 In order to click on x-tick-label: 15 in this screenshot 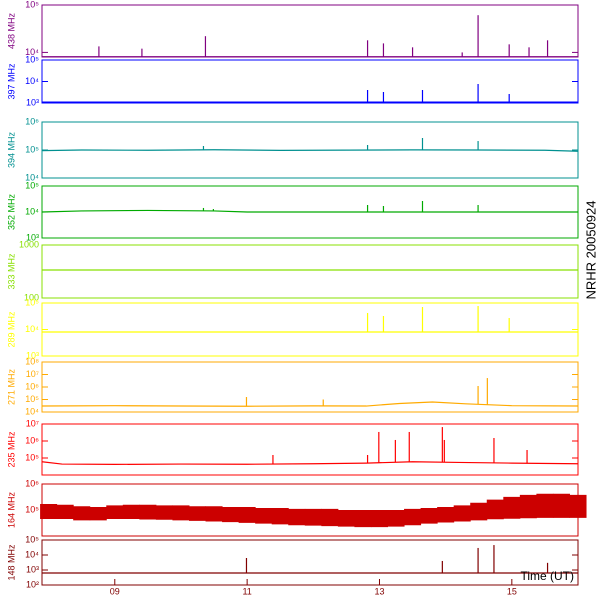, I will do `click(512, 591)`.